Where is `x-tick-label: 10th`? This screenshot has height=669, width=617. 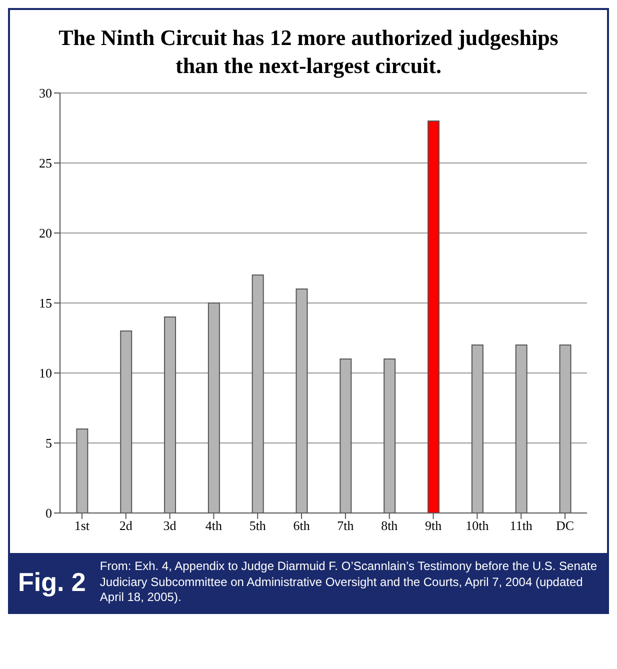
x-tick-label: 10th is located at coordinates (478, 526).